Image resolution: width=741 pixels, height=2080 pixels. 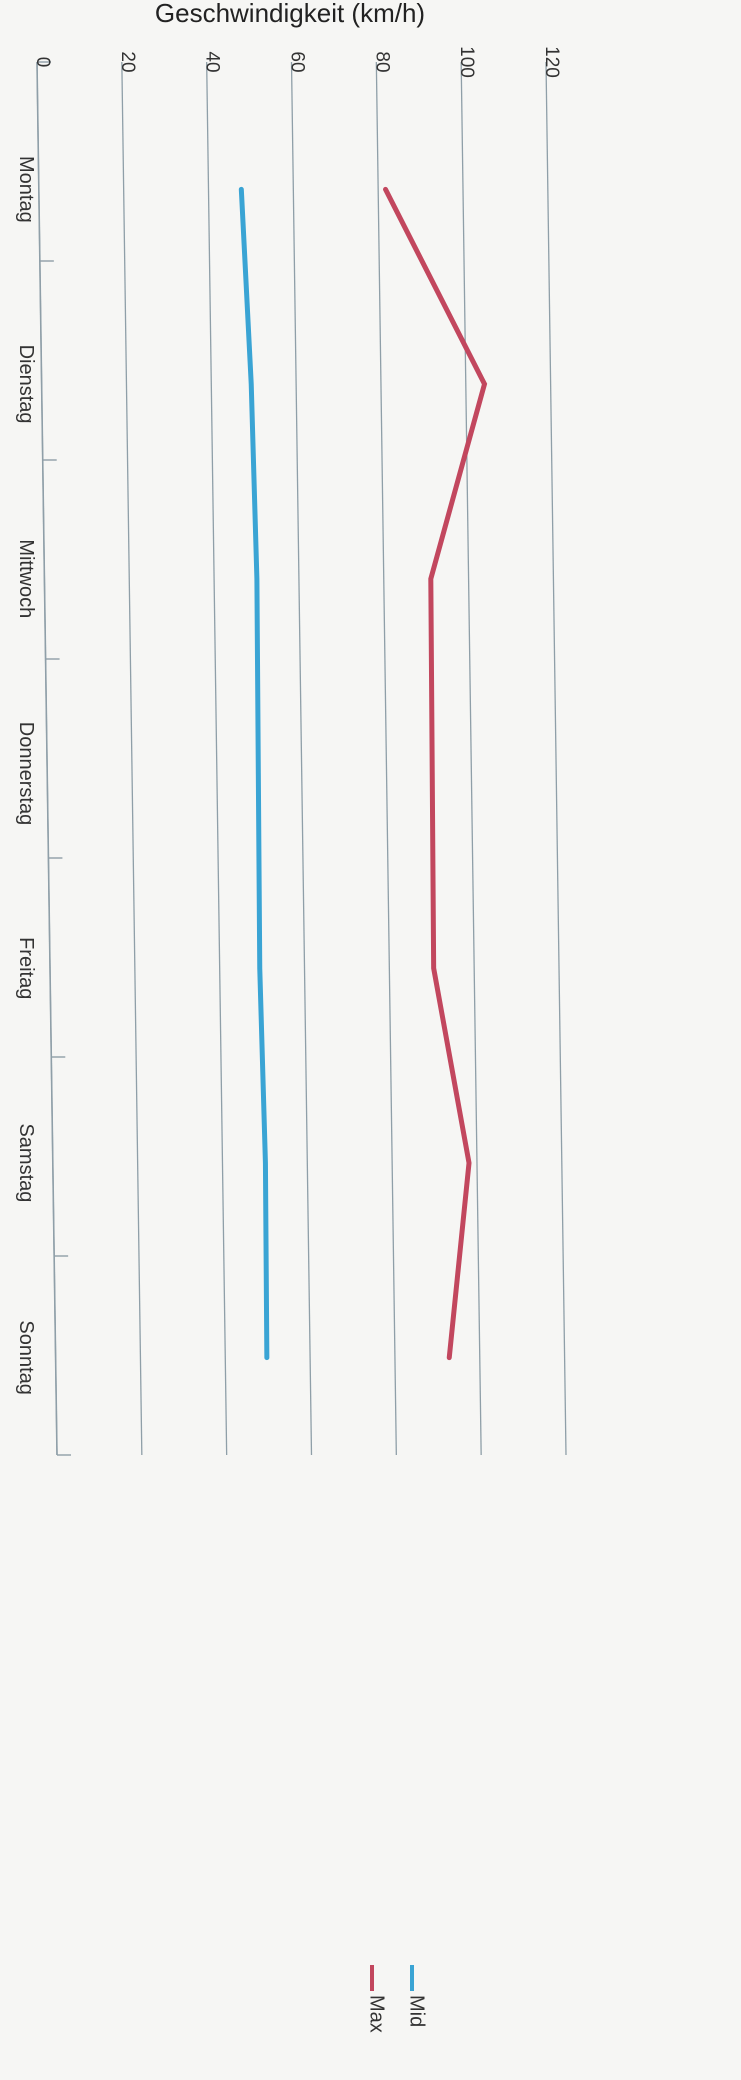 What do you see at coordinates (417, 2011) in the screenshot?
I see `legend-label-mid: Mid` at bounding box center [417, 2011].